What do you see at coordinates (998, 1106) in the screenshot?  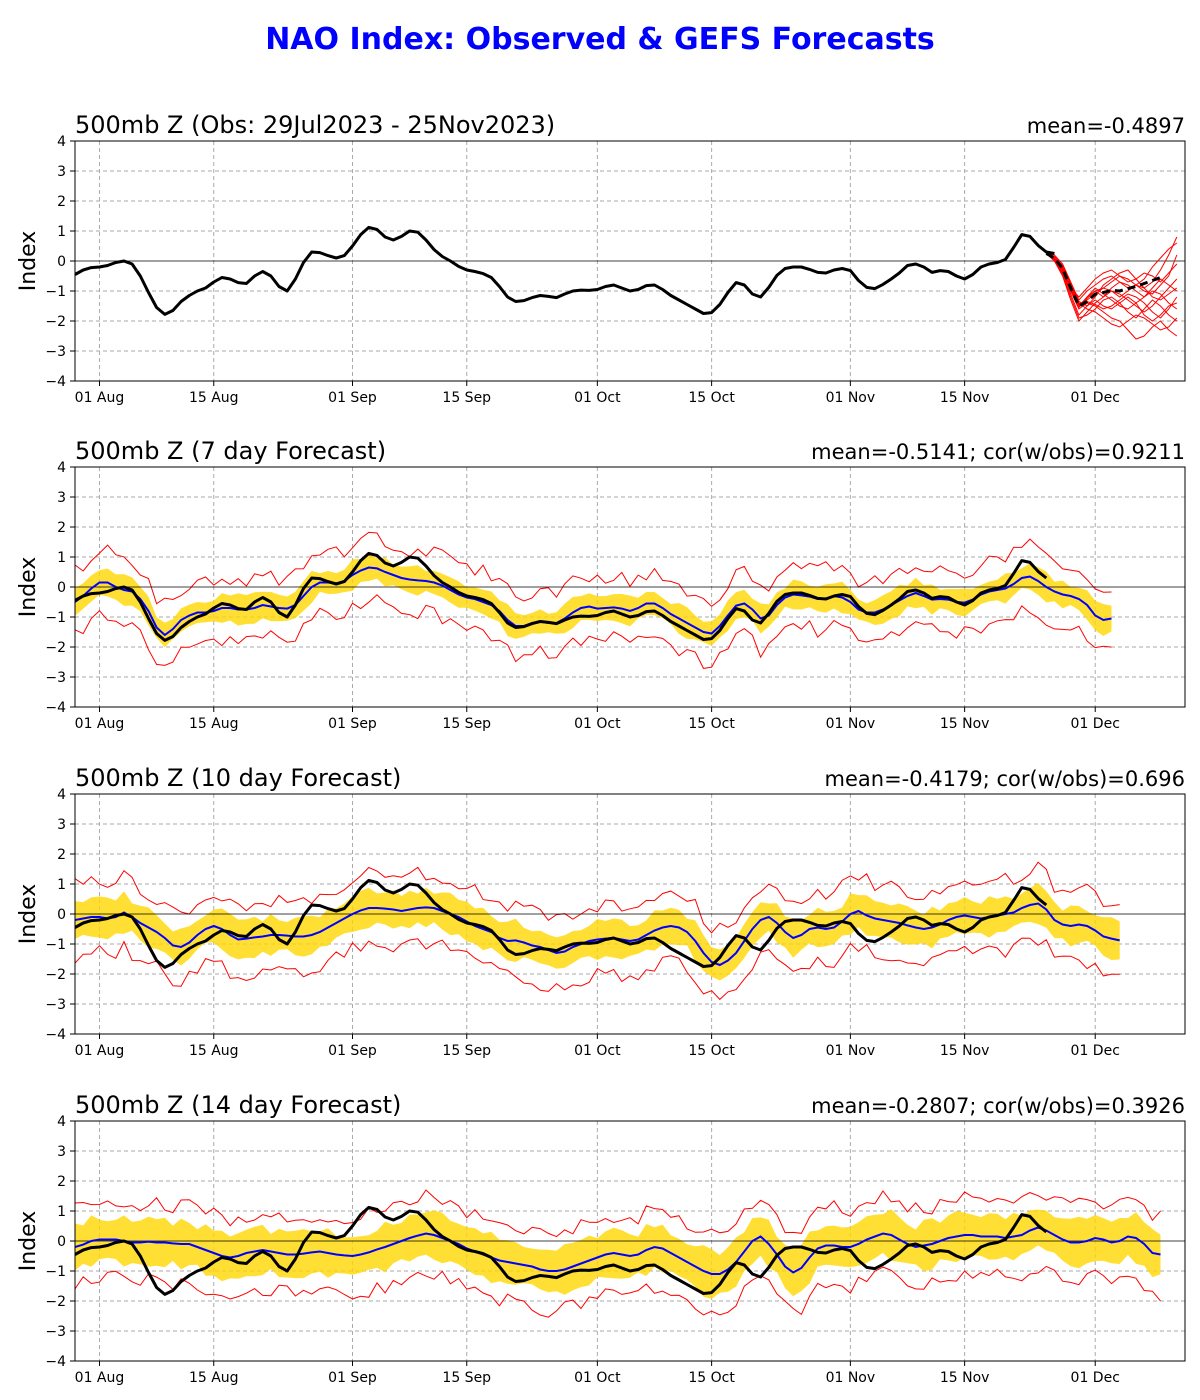 I see `panel-stat: mean=-0.2807; cor(w/obs)=0.3926` at bounding box center [998, 1106].